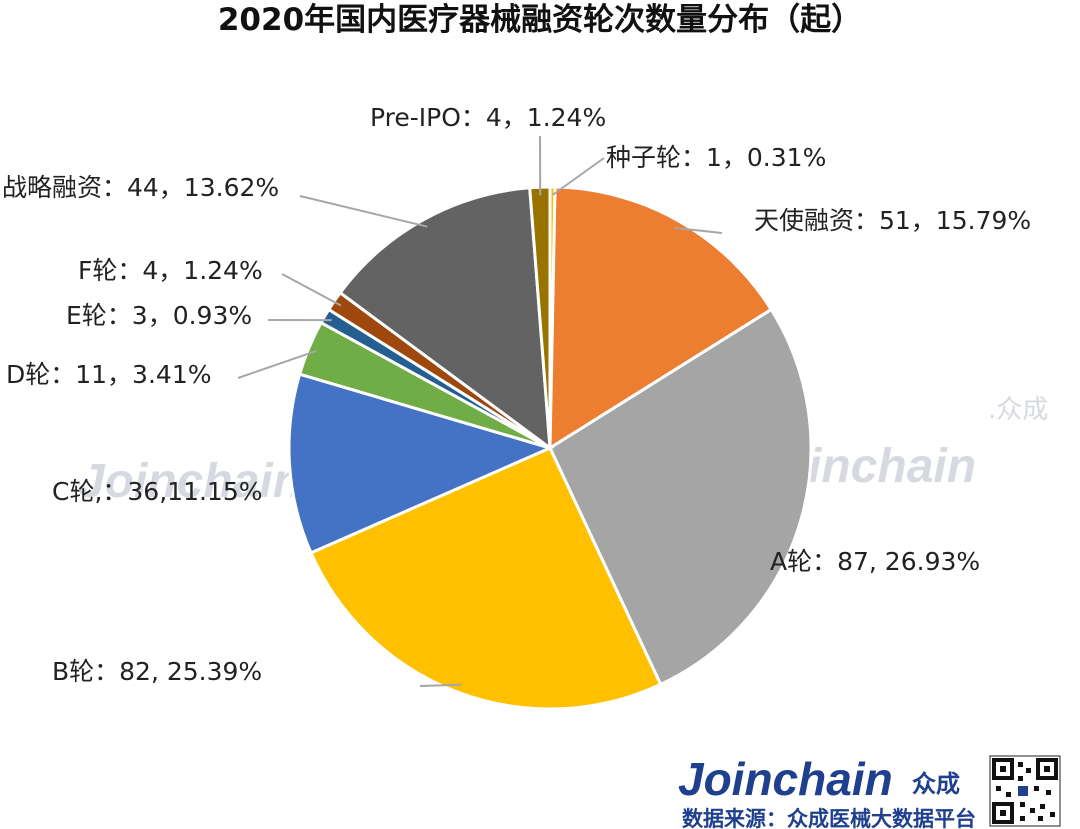  I want to click on leader-line-strategic, so click(363, 211).